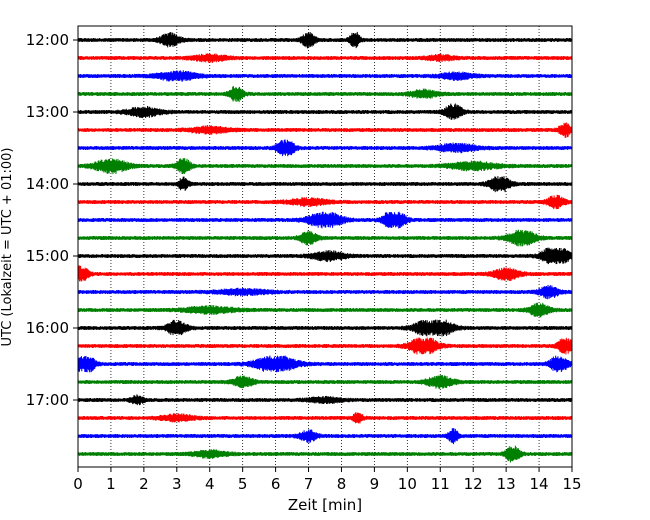 This screenshot has height=520, width=650. I want to click on y-tick-label: 16:00, so click(47, 328).